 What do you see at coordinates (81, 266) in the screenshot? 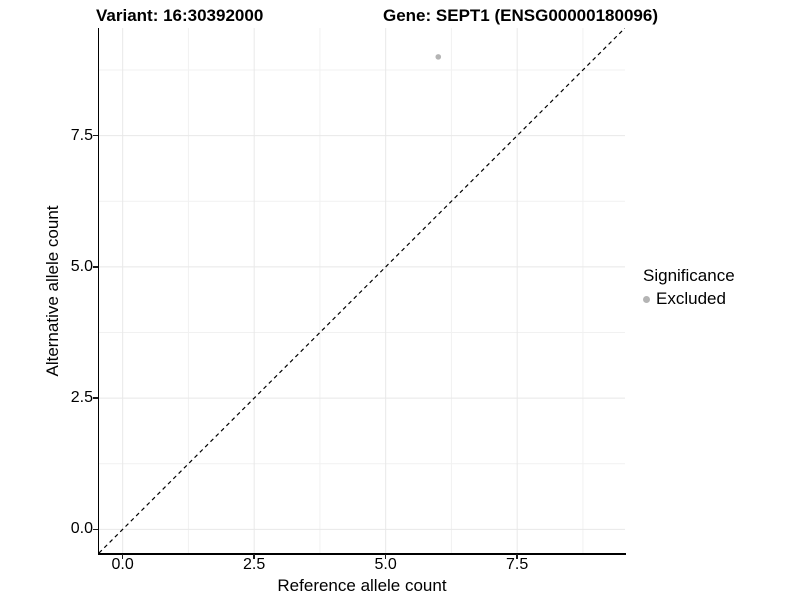
I see `y-tick-label: 5.0` at bounding box center [81, 266].